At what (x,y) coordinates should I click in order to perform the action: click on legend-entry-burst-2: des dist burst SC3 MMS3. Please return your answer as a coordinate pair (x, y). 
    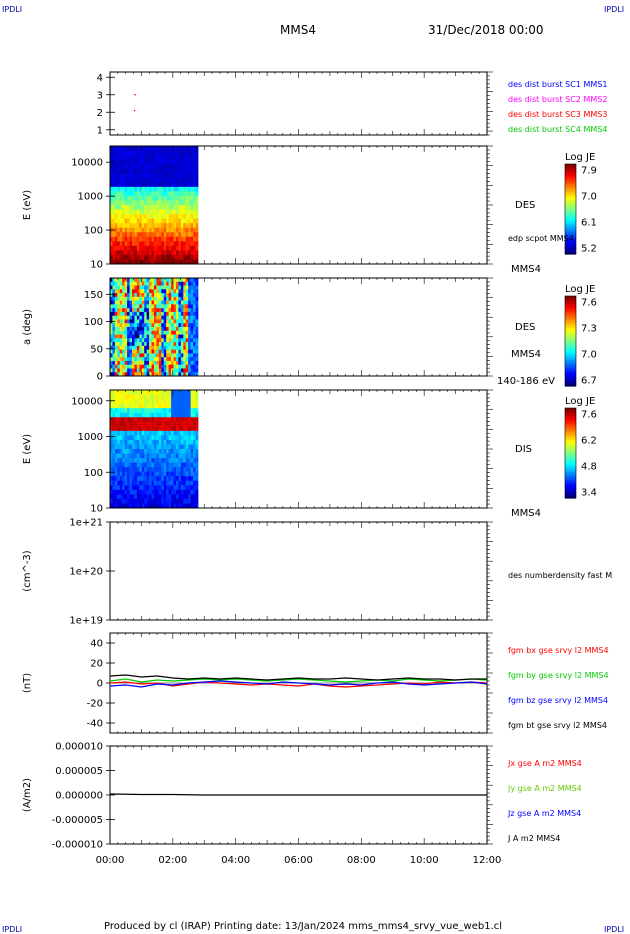
    Looking at the image, I should click on (557, 114).